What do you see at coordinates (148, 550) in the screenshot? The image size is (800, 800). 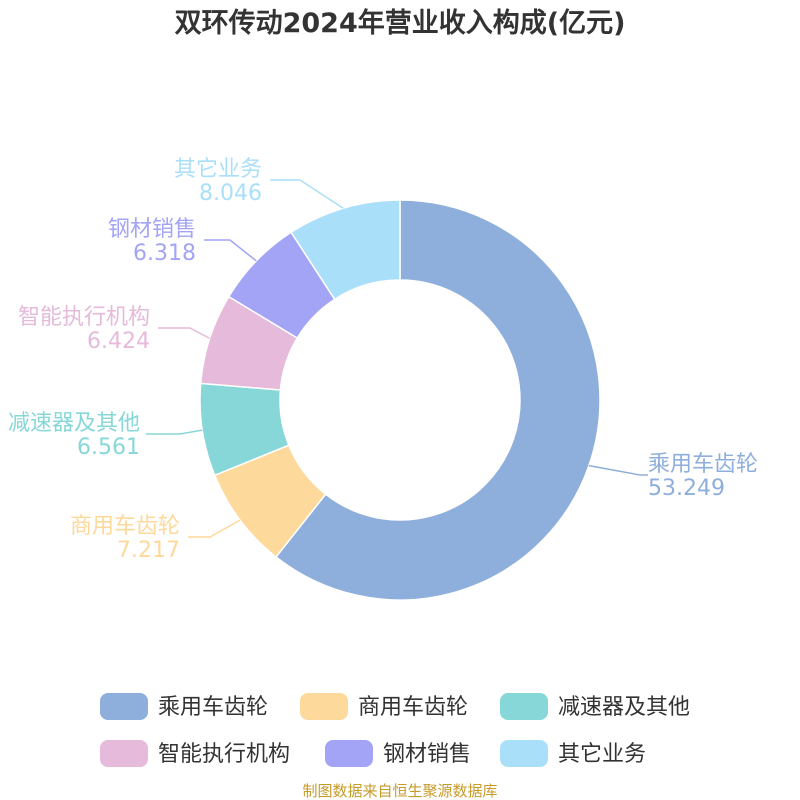 I see `slice-2-value-label: 7.217` at bounding box center [148, 550].